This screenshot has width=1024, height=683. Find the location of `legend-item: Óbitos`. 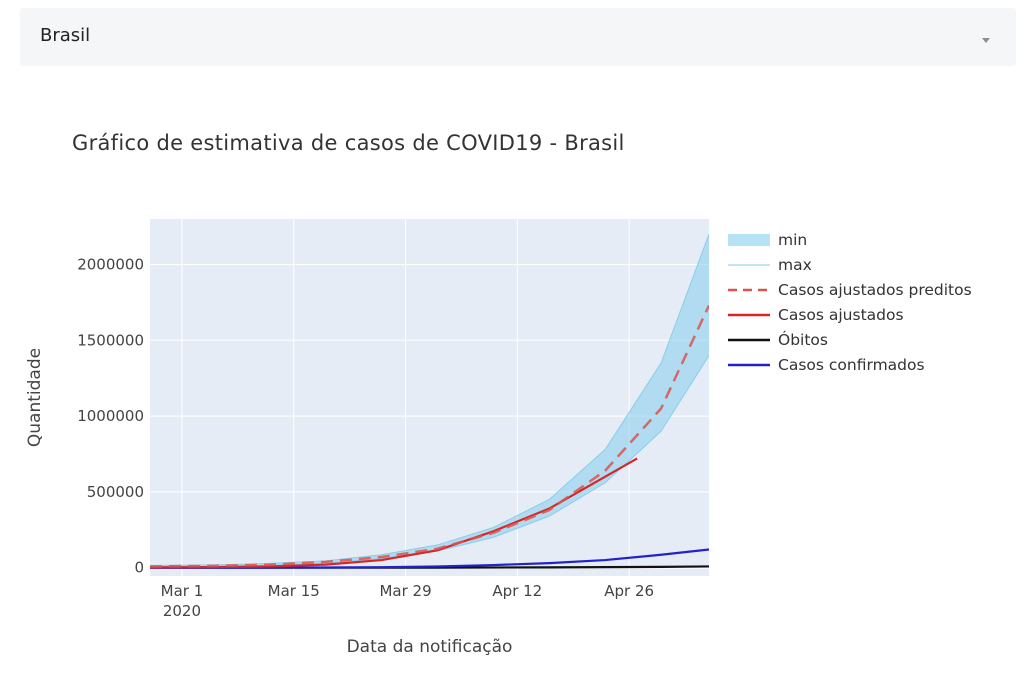

legend-item: Óbitos is located at coordinates (778, 339).